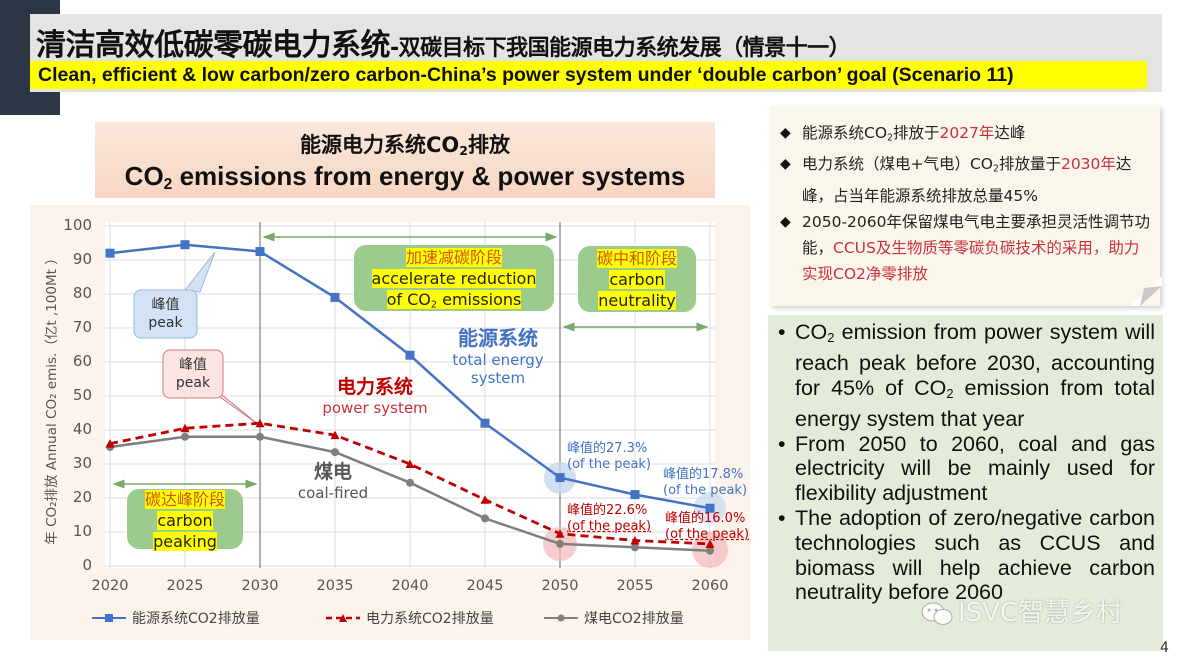 The width and height of the screenshot is (1190, 670). I want to click on page-title-cn: 清洁高效低碳零碳电力系统-双碳目标下我国能源电力系统发展（情景十一）, so click(443, 42).